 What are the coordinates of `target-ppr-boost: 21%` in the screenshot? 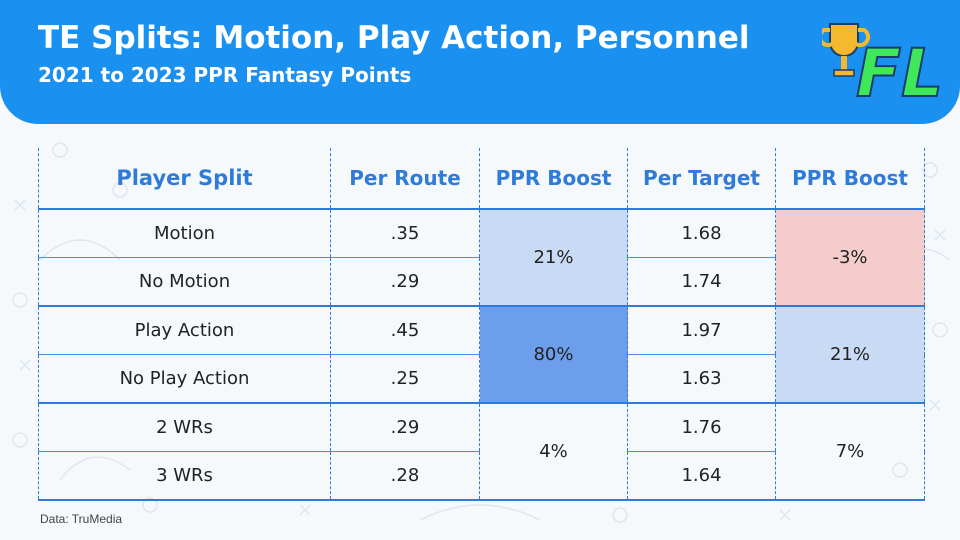 It's located at (850, 354).